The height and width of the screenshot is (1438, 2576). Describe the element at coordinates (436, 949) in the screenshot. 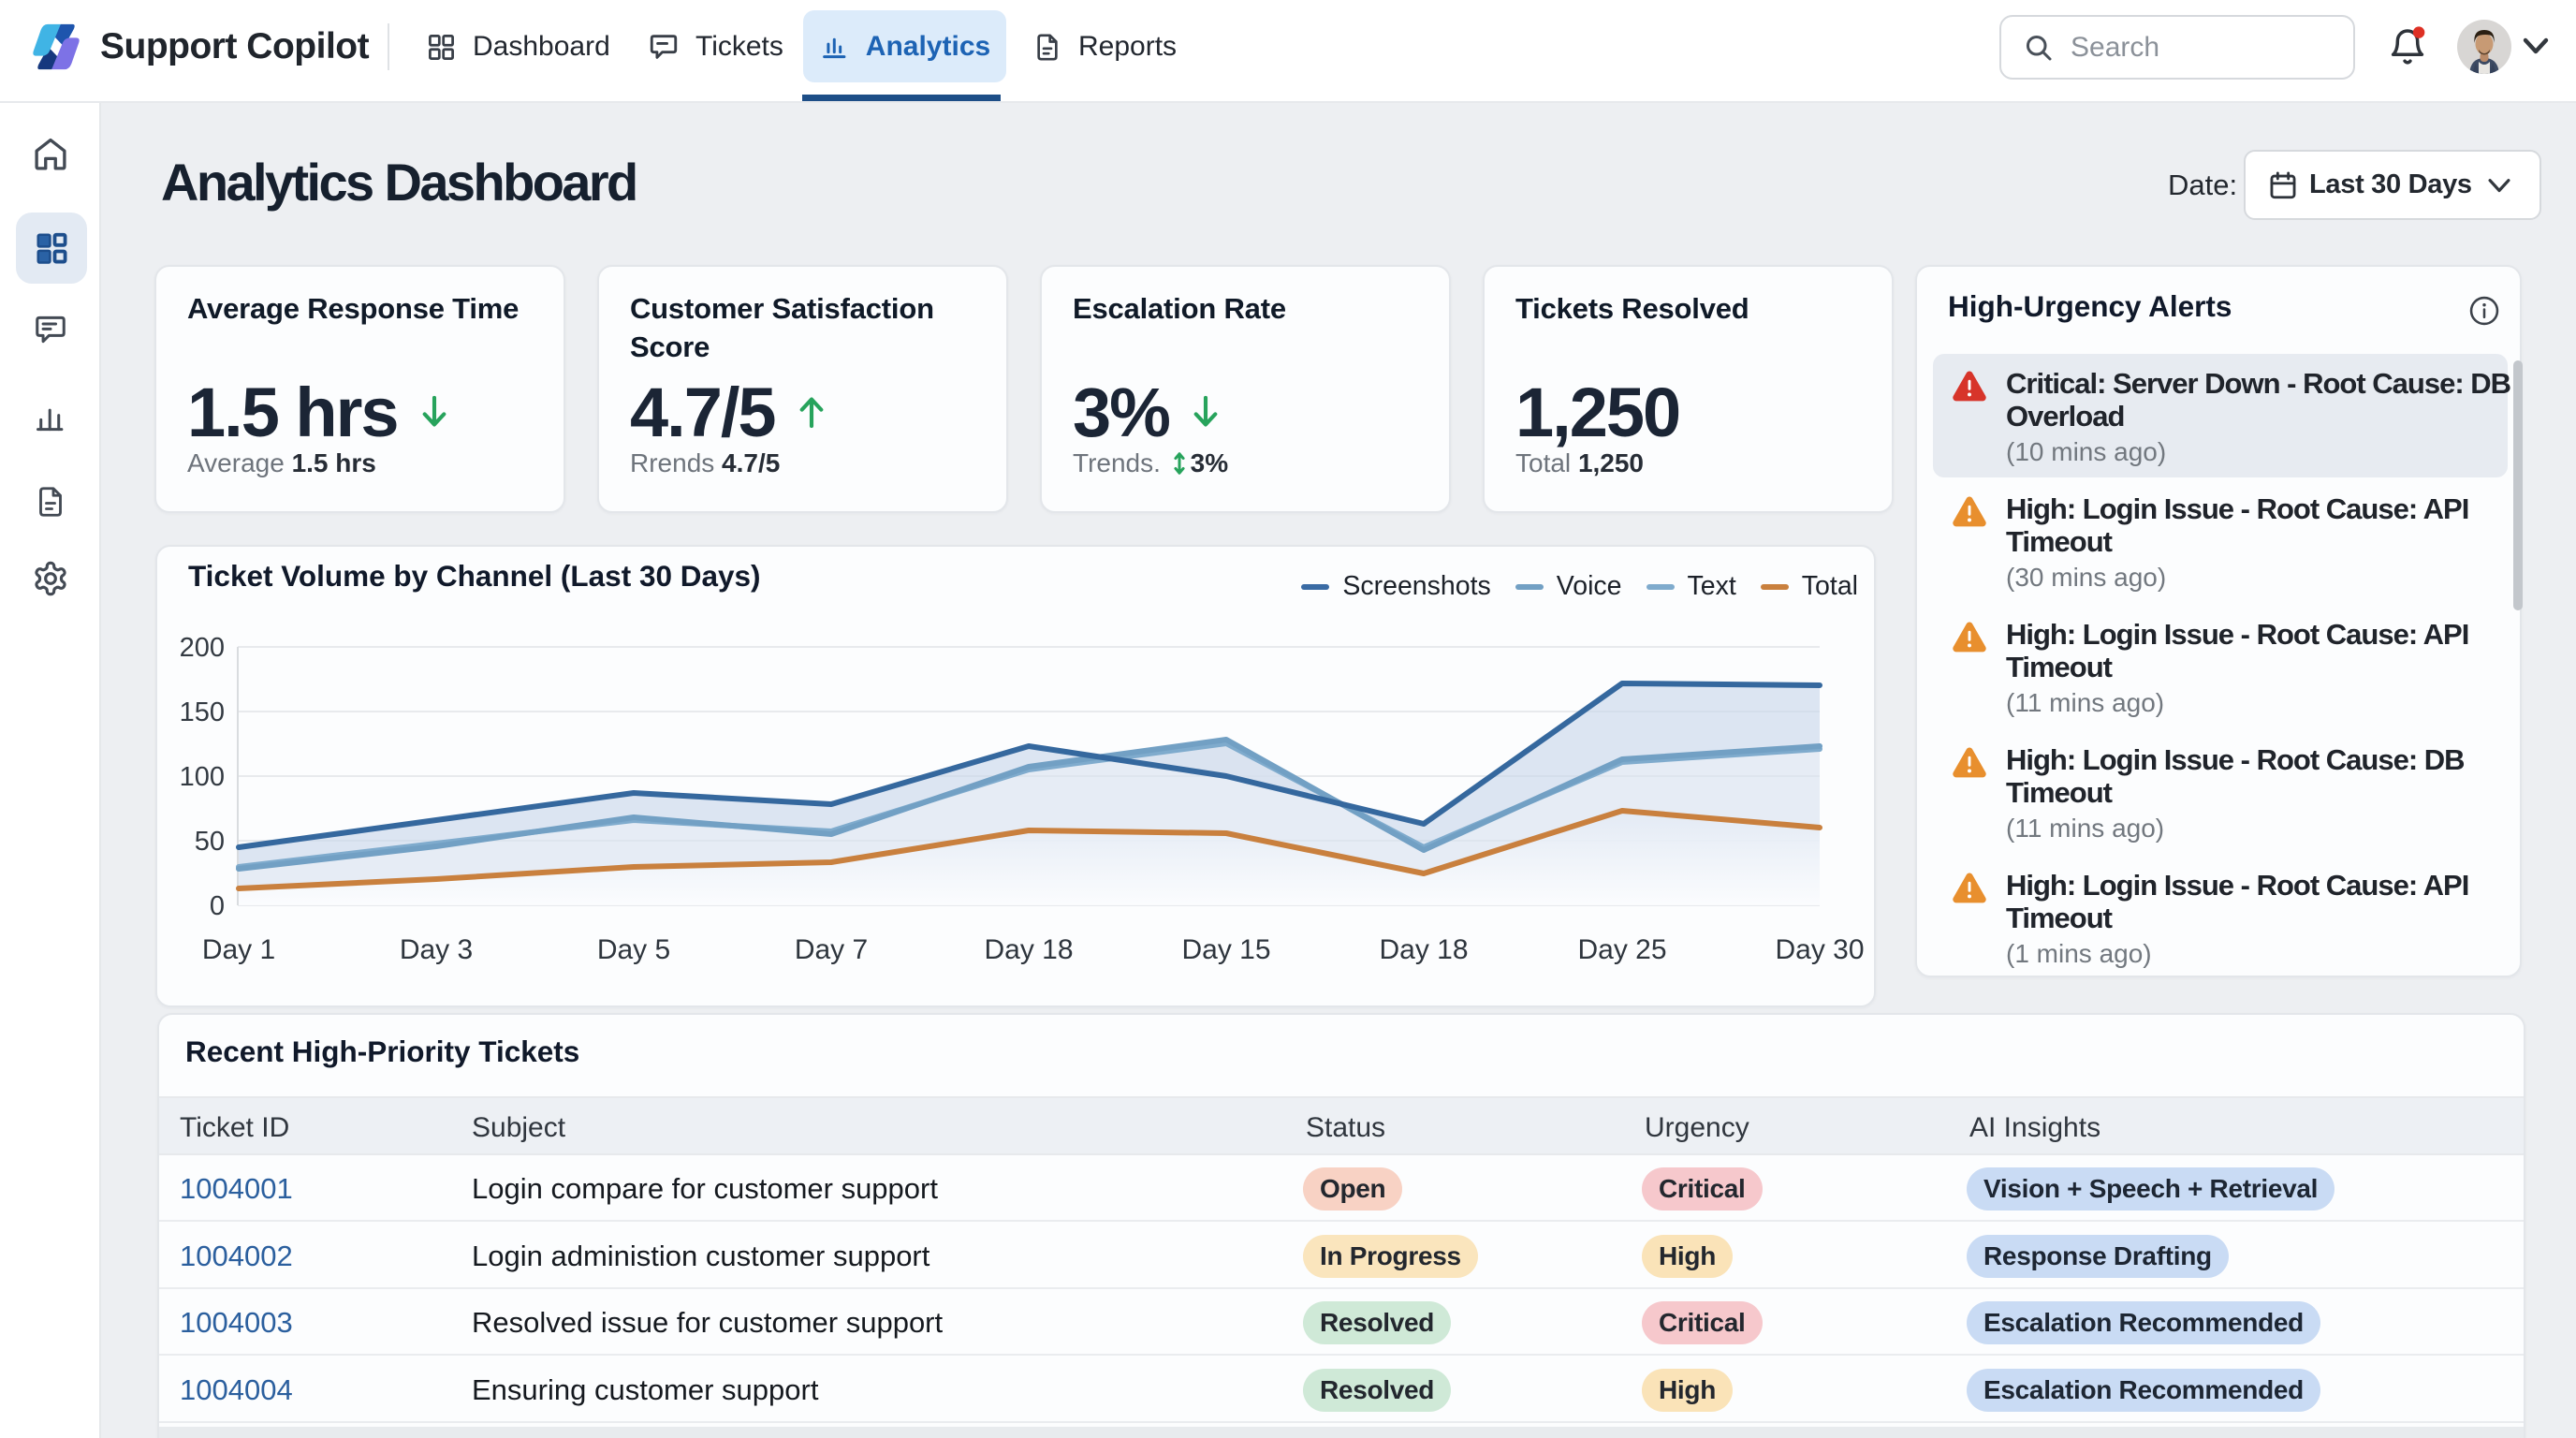

I see `svg-text: Day 3` at that location.